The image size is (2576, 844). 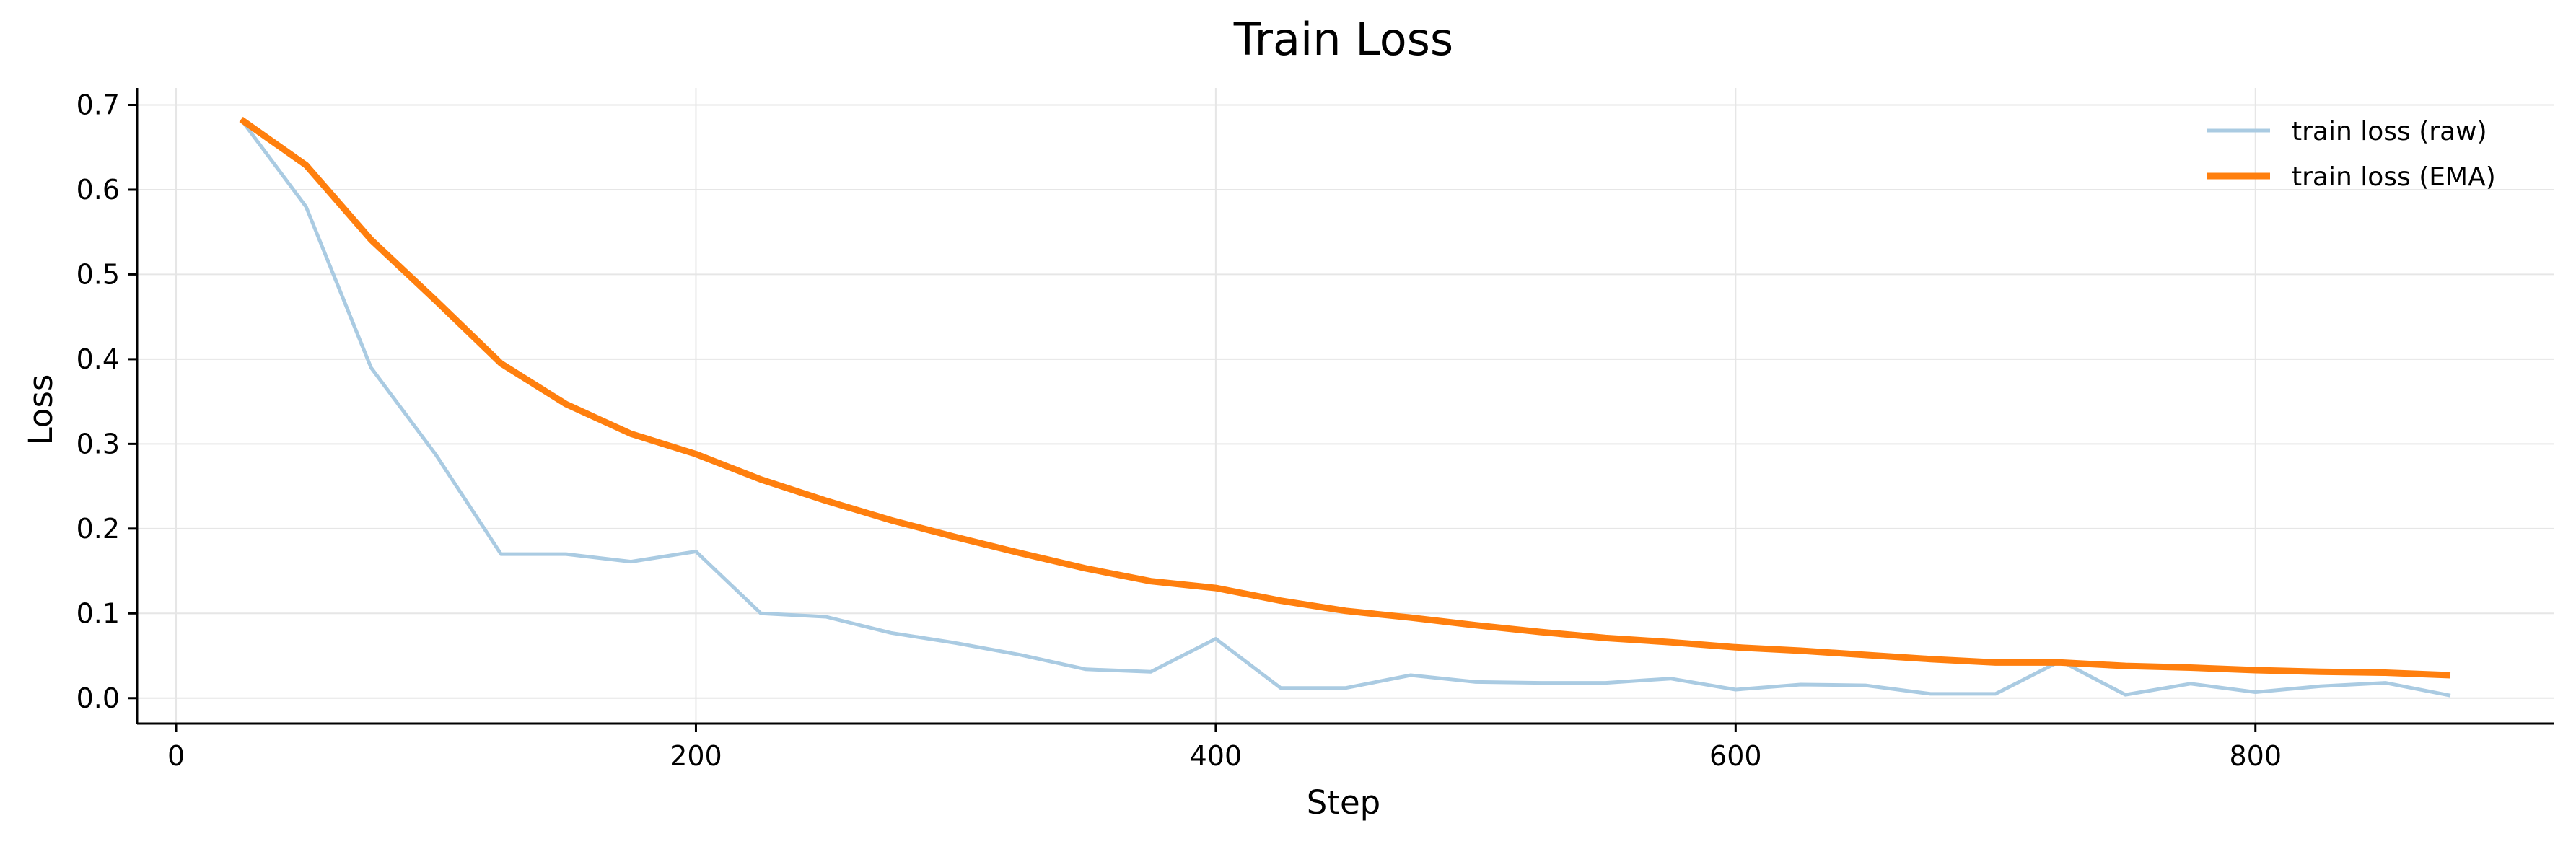 I want to click on y-tick-label: 0.2, so click(x=98, y=529).